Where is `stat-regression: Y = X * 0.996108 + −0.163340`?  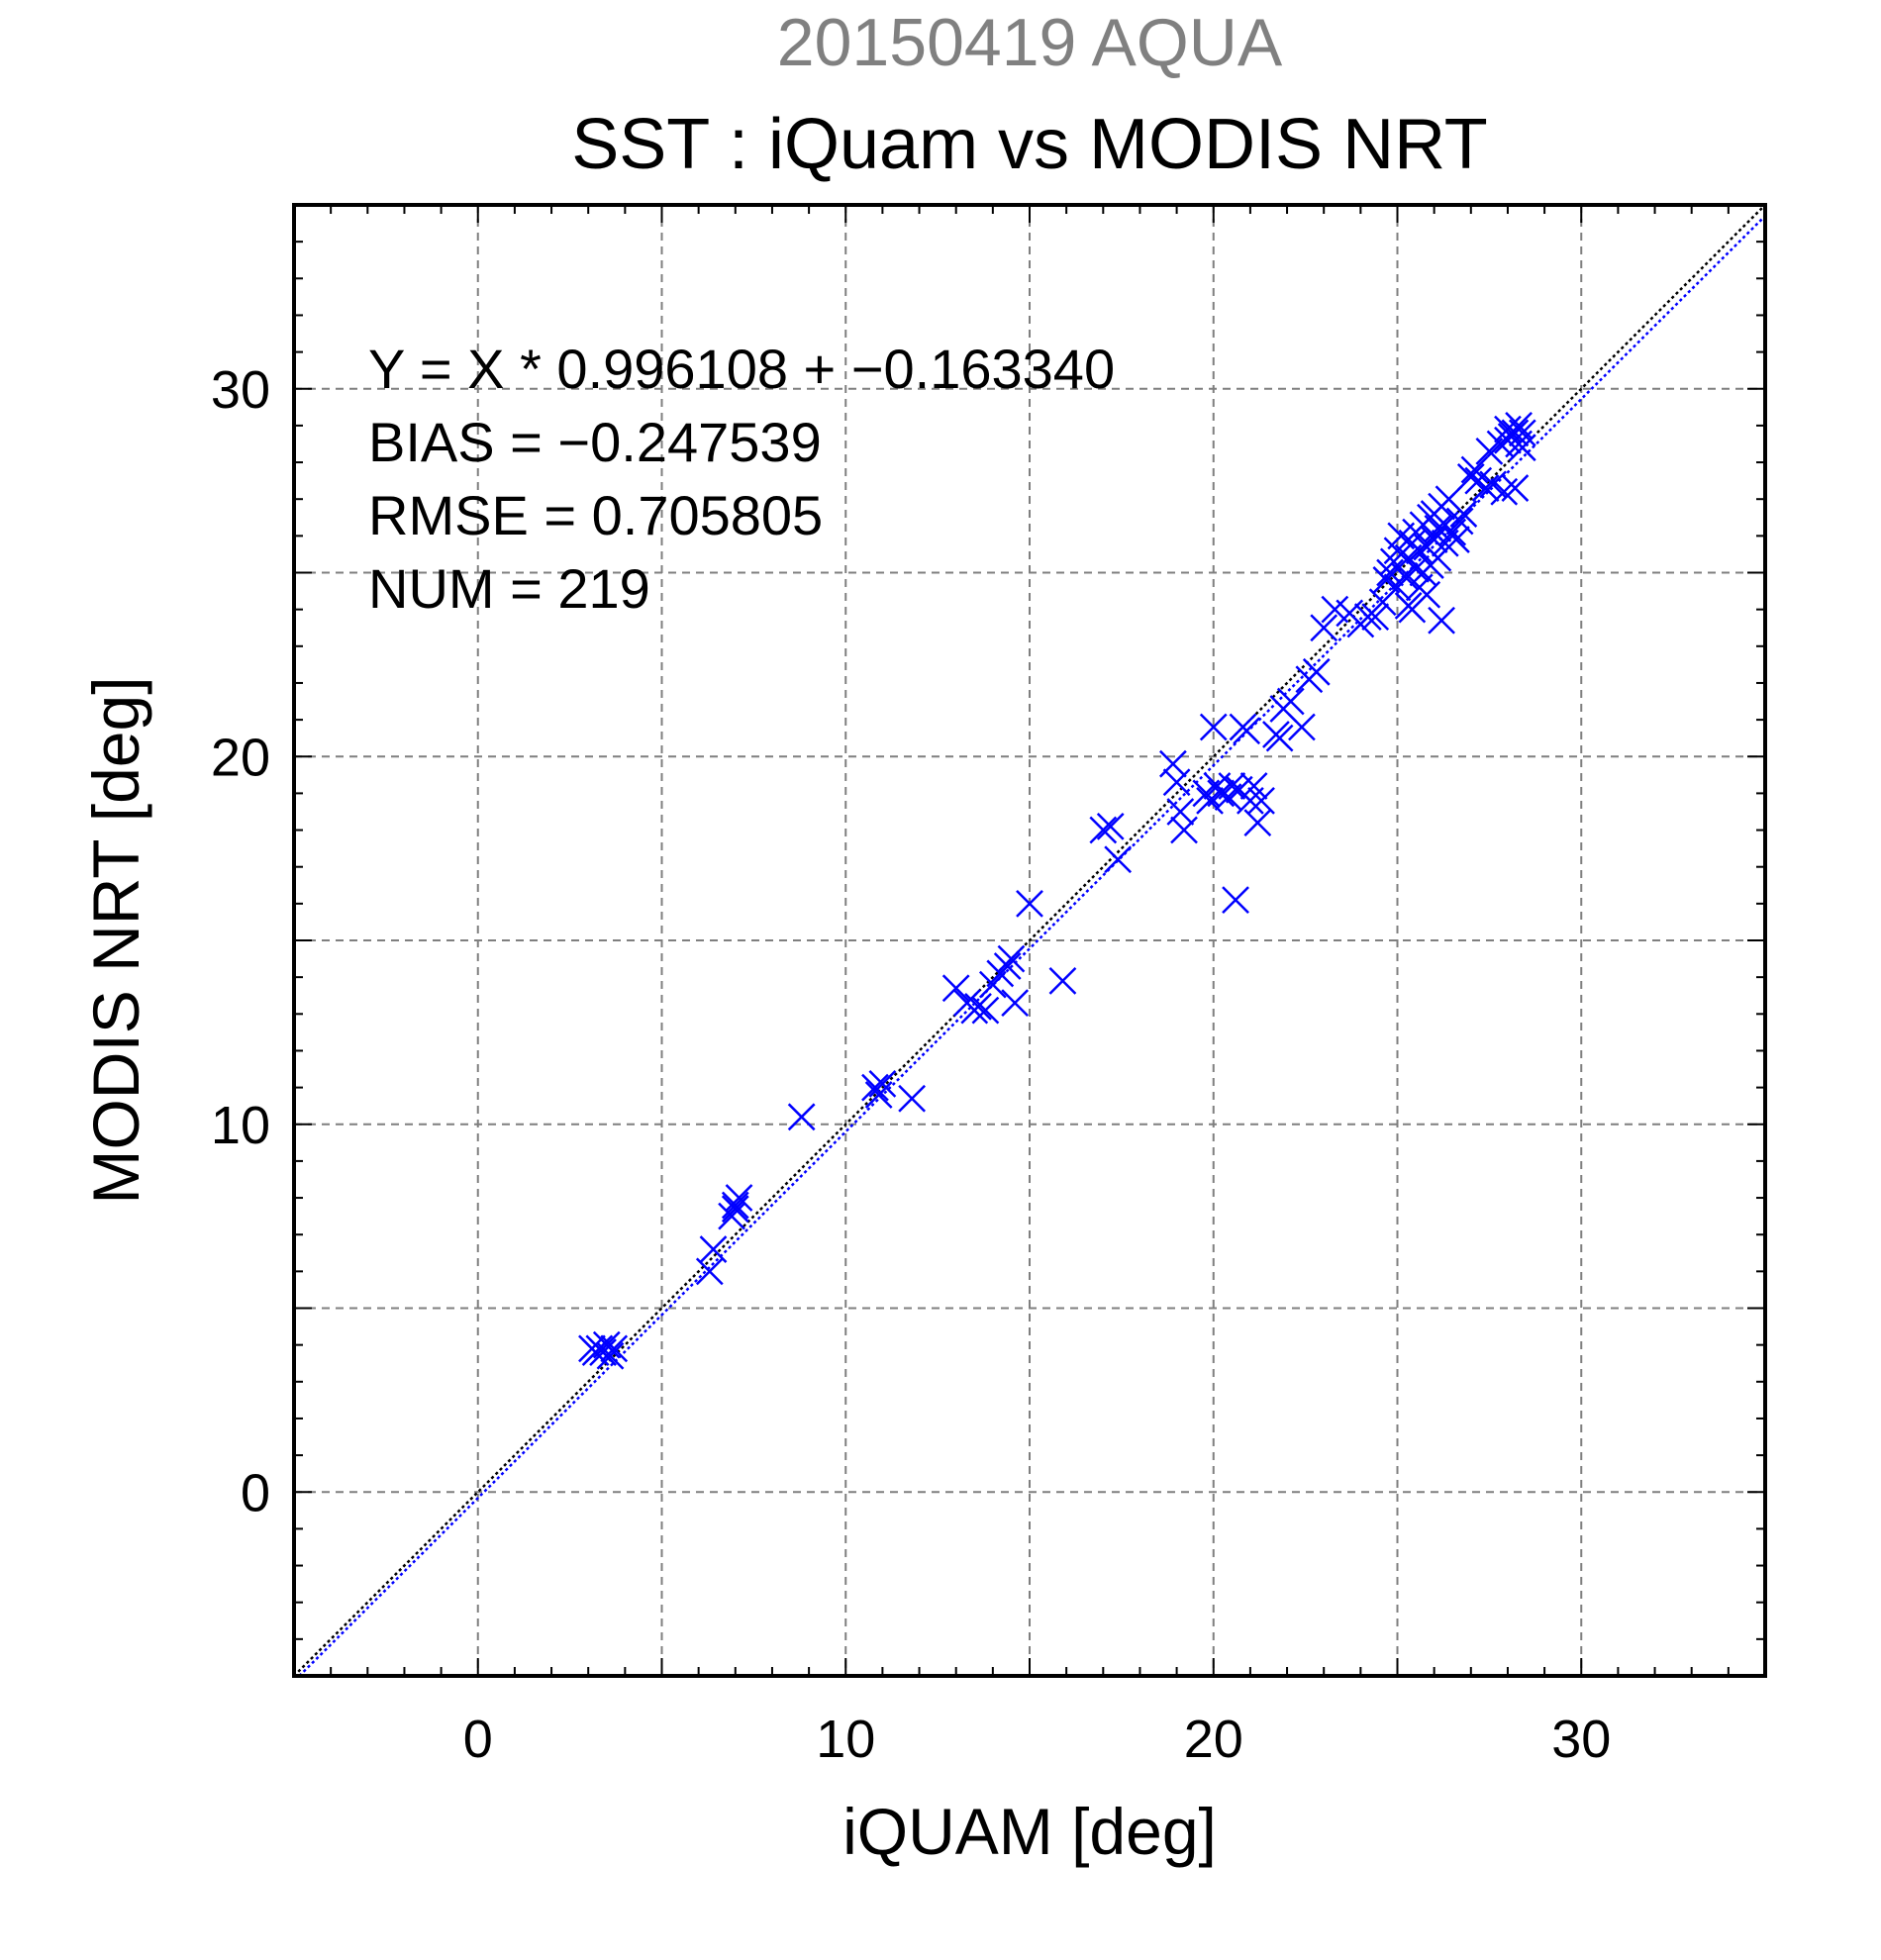 stat-regression: Y = X * 0.996108 + −0.163340 is located at coordinates (742, 369).